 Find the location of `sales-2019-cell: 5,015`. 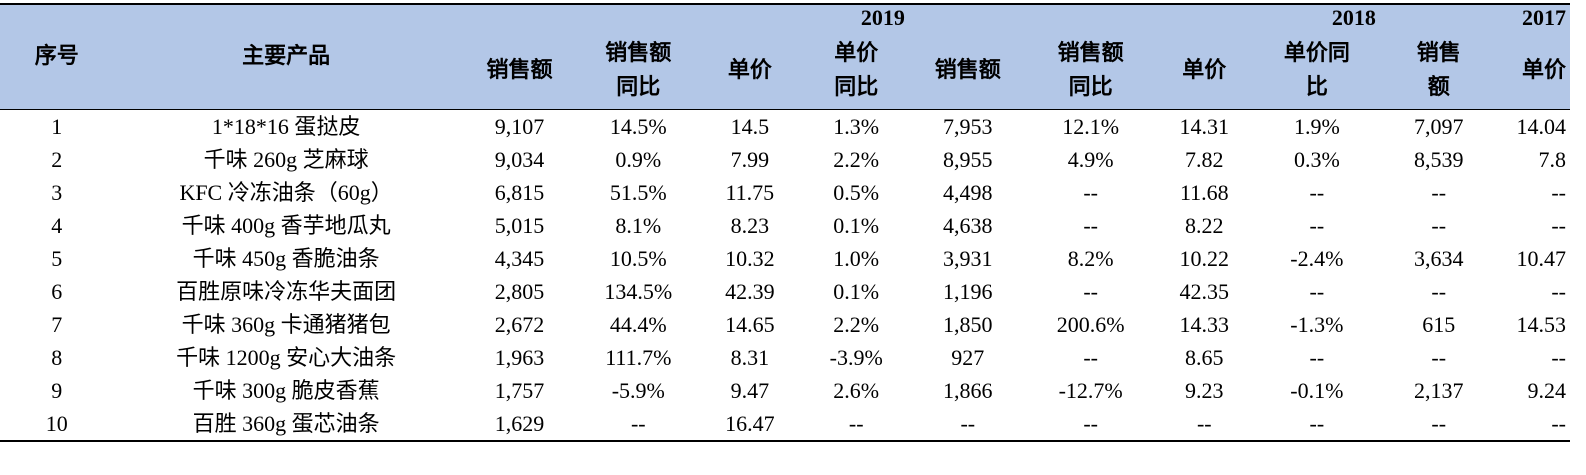

sales-2019-cell: 5,015 is located at coordinates (519, 225).